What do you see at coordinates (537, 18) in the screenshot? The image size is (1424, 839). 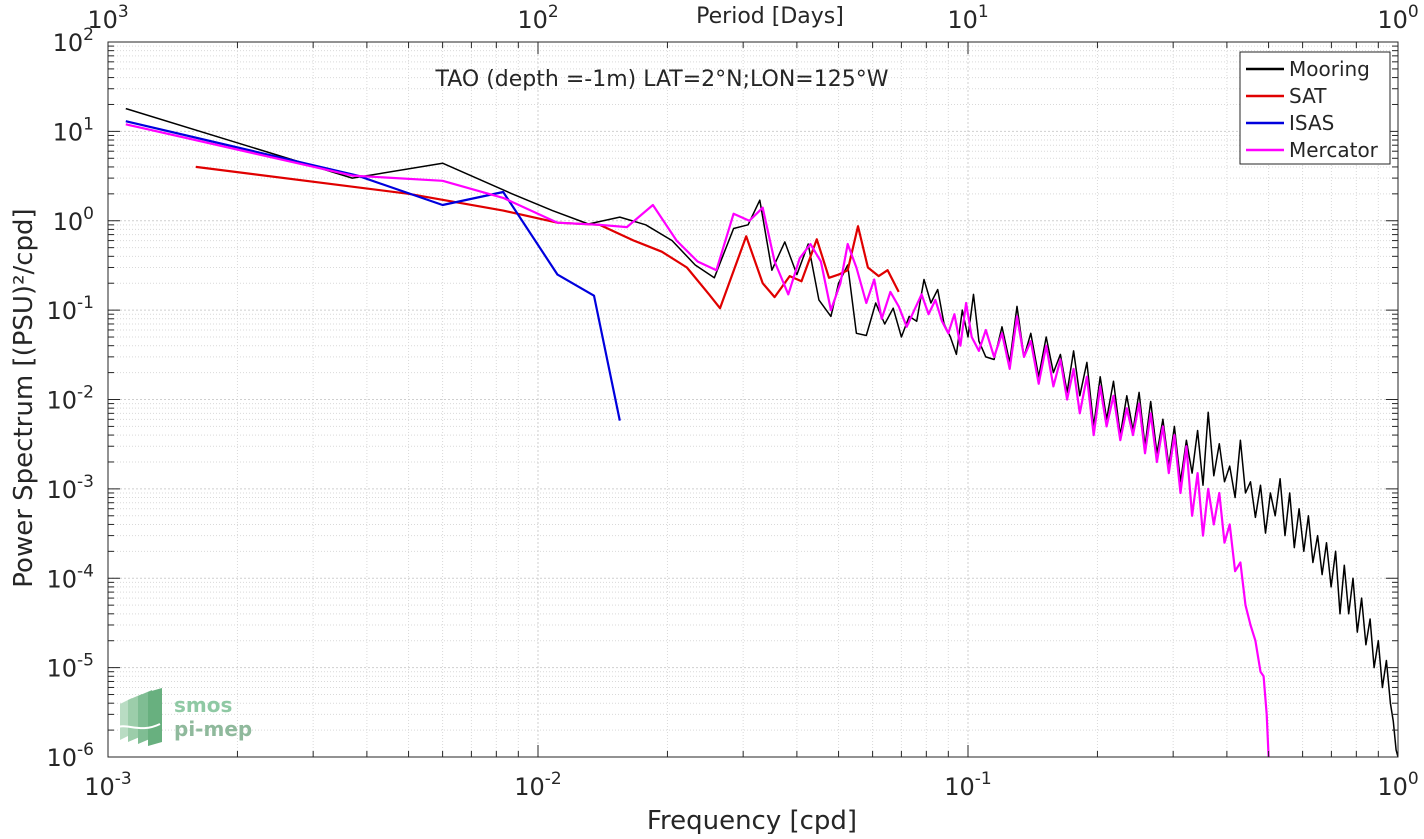 I see `top-tick-label: 10²` at bounding box center [537, 18].